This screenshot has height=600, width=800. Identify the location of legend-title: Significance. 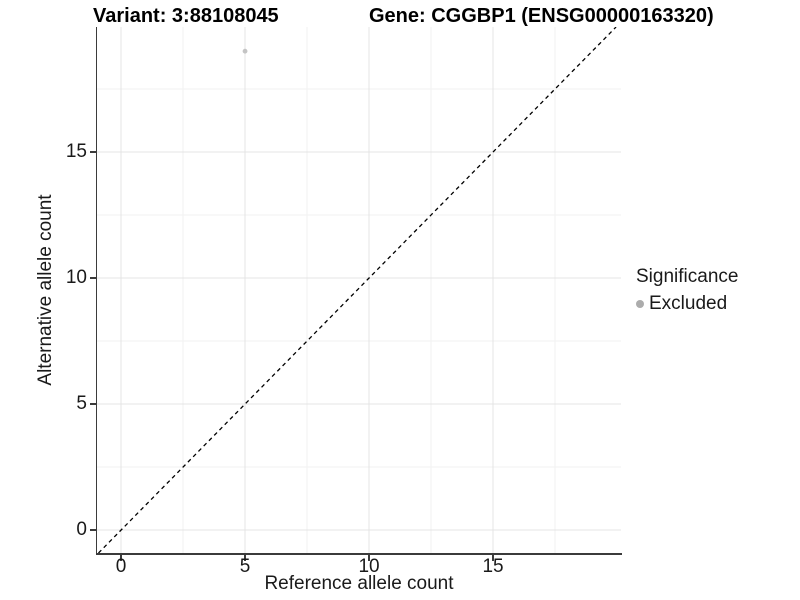
(687, 276).